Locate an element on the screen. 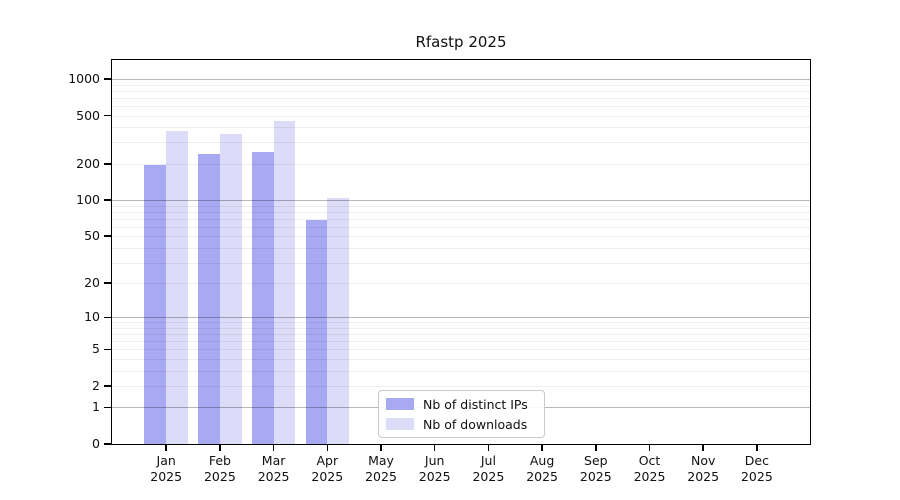 The width and height of the screenshot is (900, 500). x-tick-label-apr: Apr 2025 is located at coordinates (327, 468).